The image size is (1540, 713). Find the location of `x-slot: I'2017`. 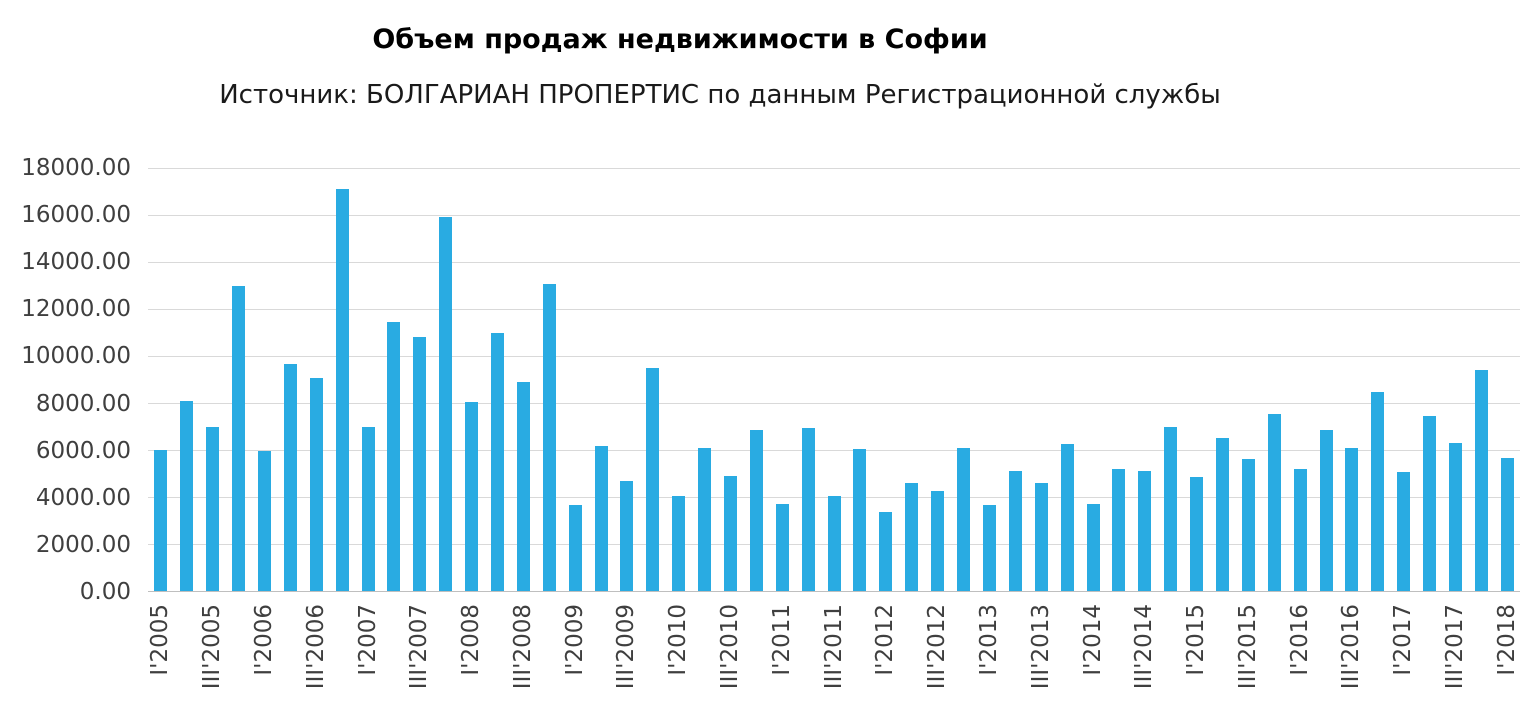

x-slot: I'2017 is located at coordinates (1403, 653).